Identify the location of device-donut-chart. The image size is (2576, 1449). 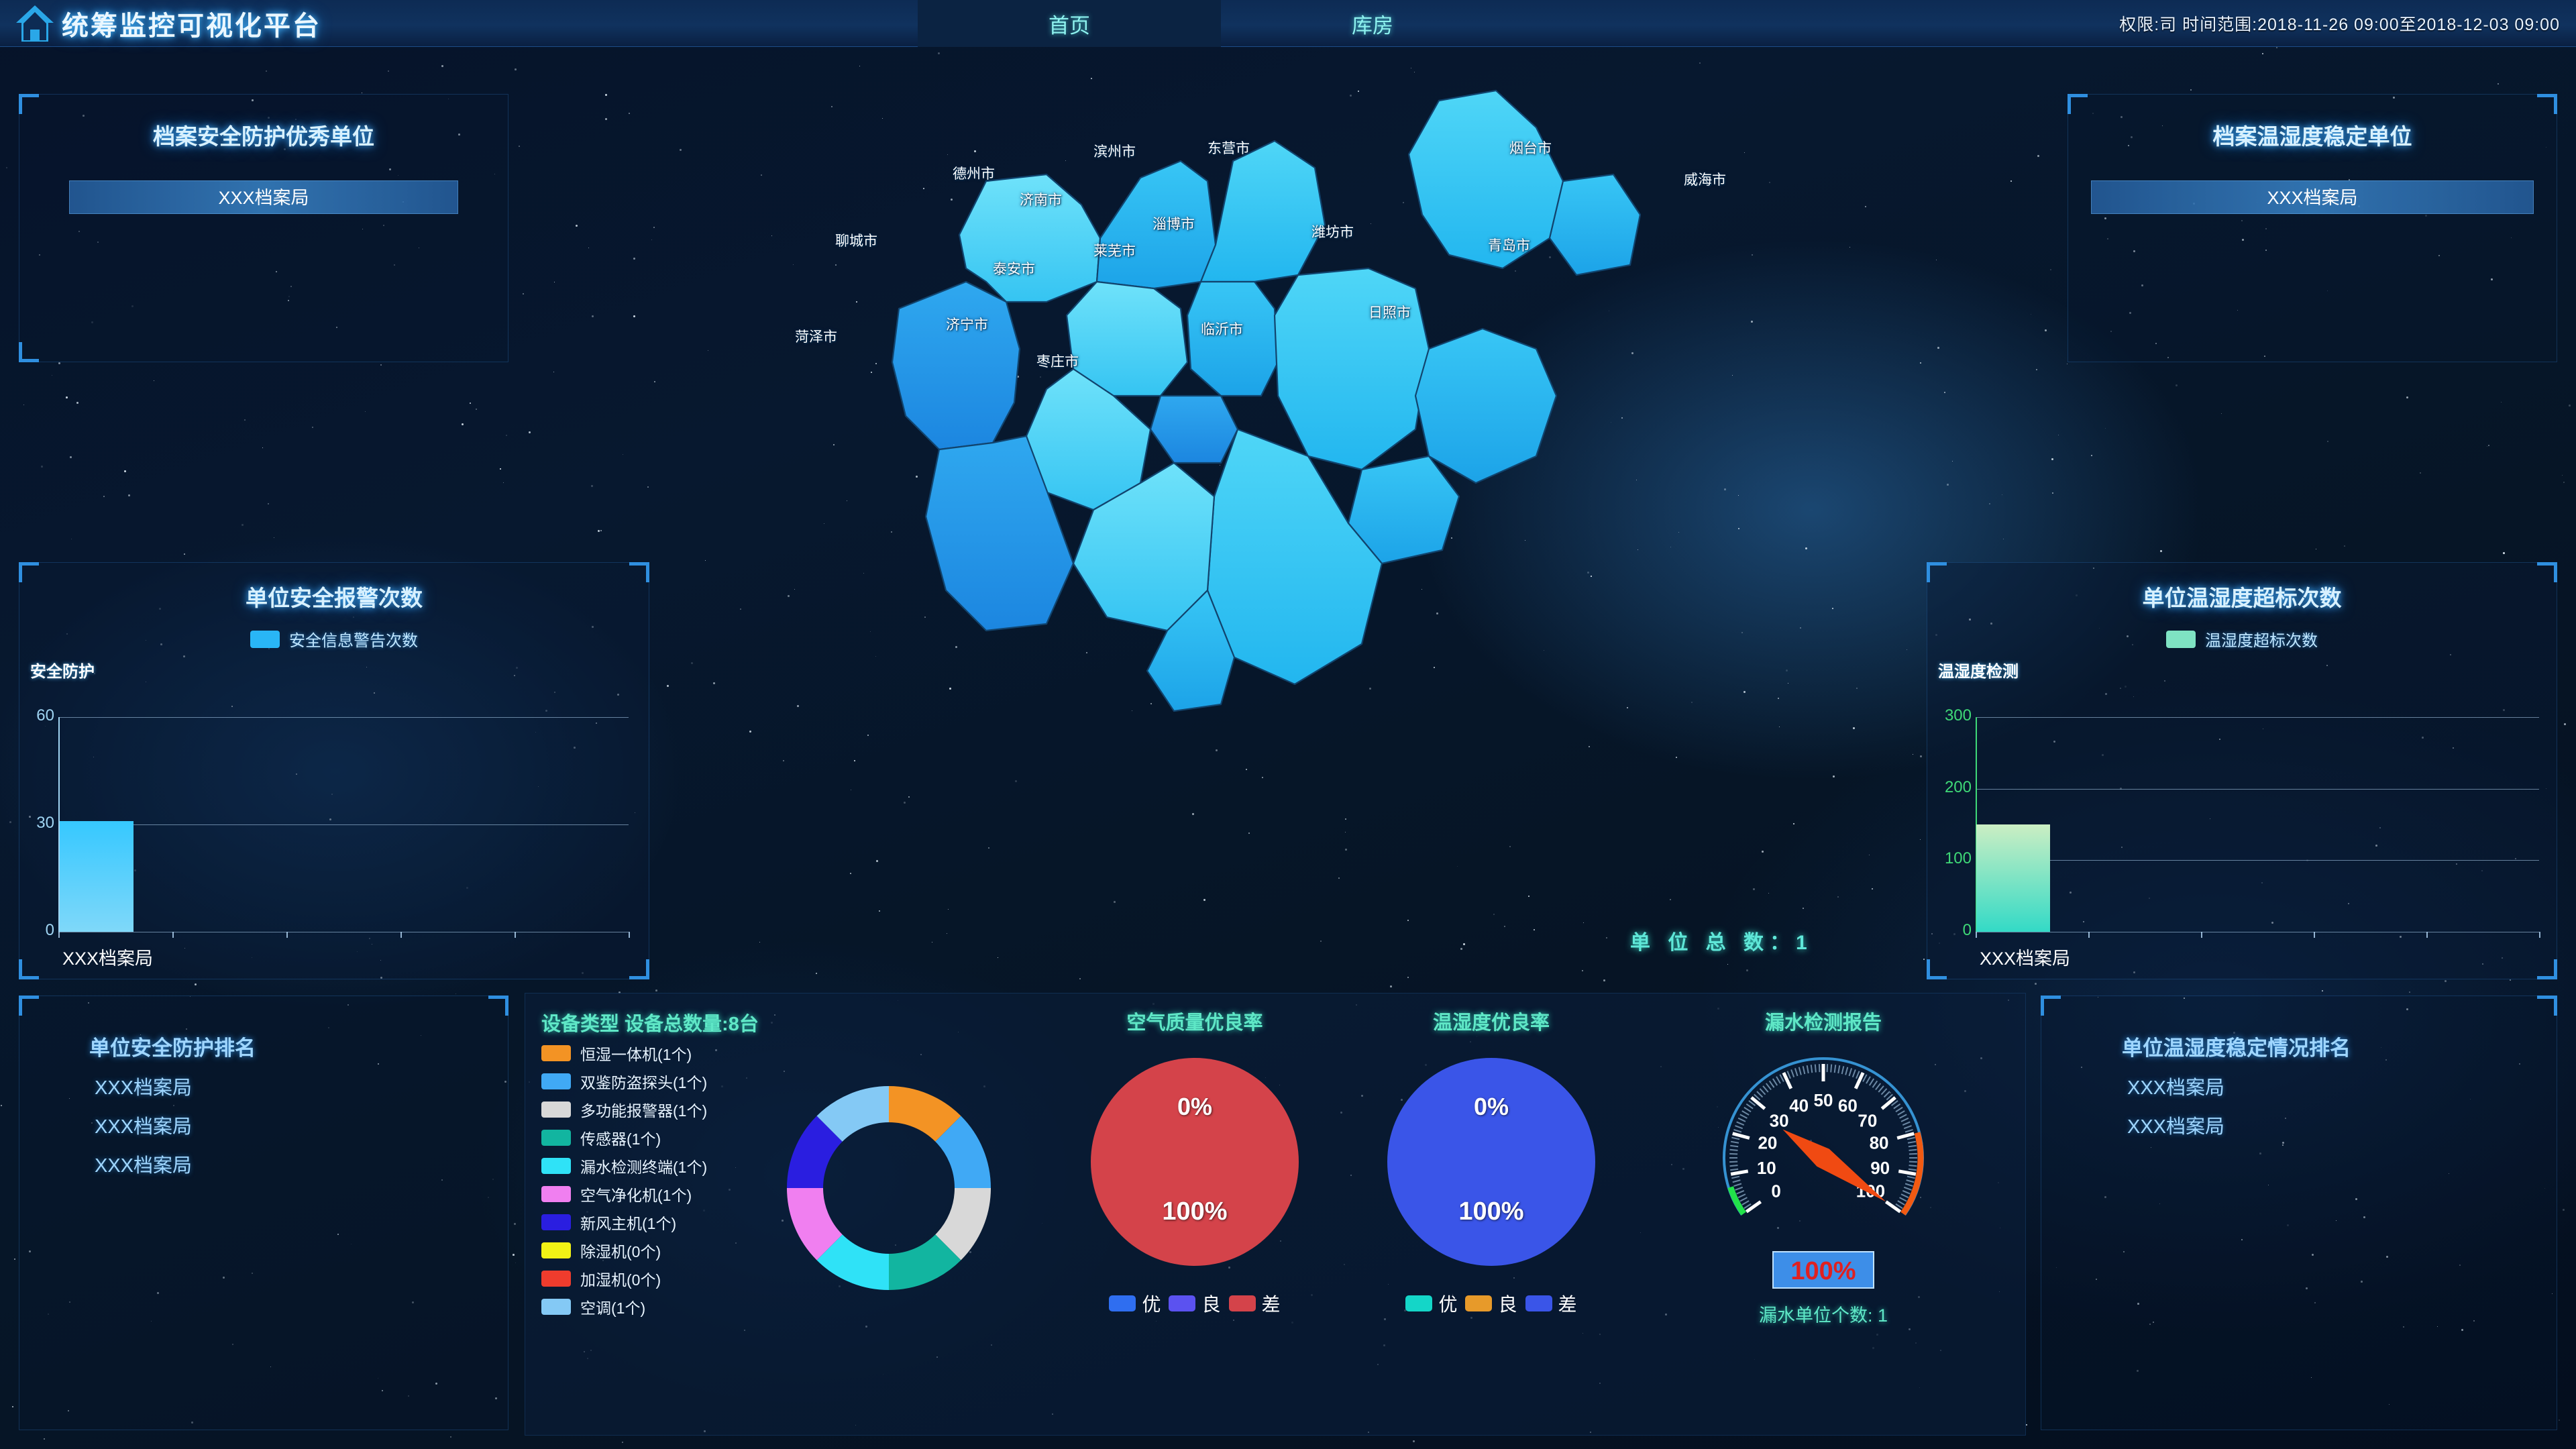
(889, 1188).